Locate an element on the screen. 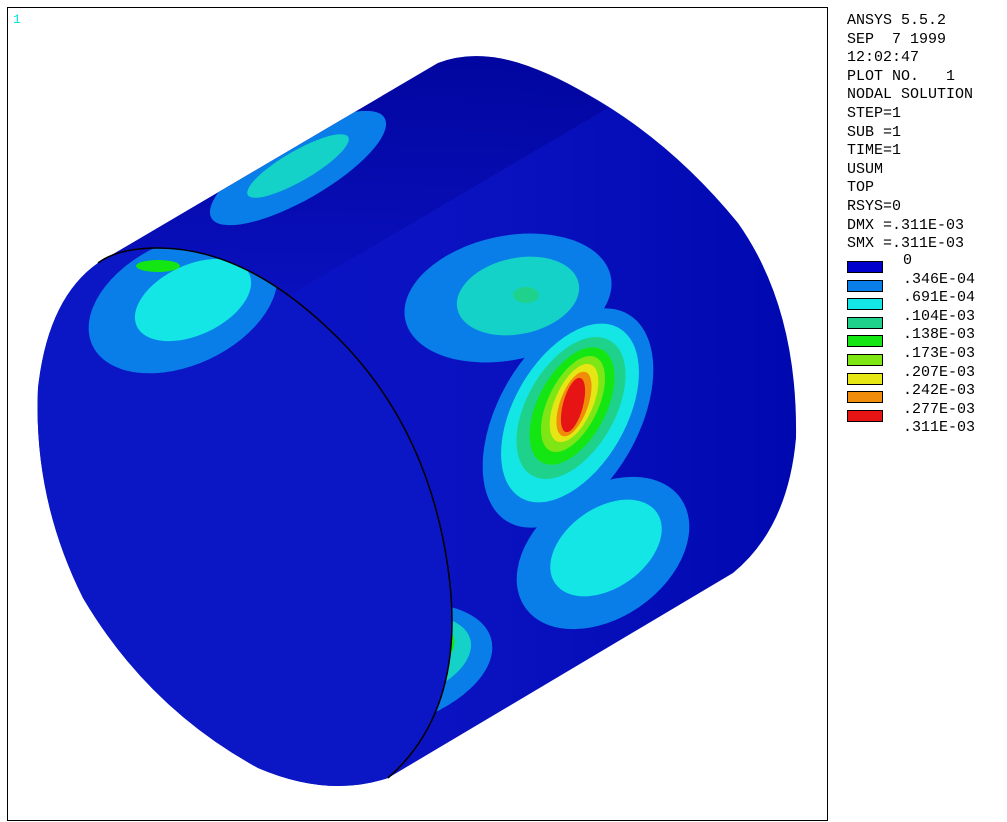  legend-row: .277E-03 is located at coordinates (927, 411).